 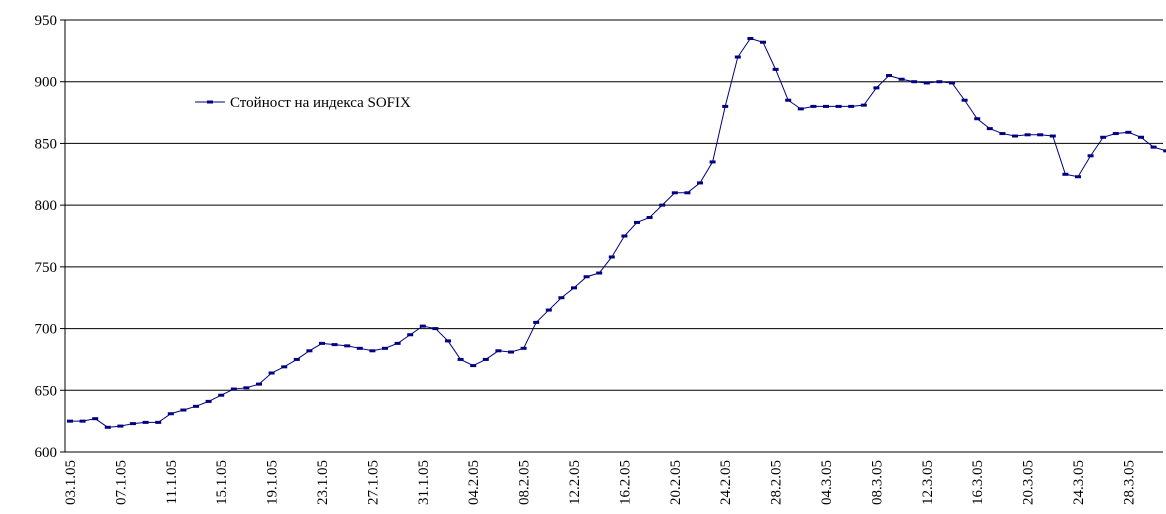 I want to click on x-tick-label: 27.1.05, so click(x=373, y=482).